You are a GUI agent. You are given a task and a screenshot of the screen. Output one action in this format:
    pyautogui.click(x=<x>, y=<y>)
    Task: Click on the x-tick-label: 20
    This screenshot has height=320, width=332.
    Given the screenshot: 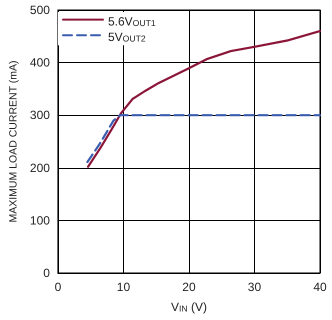 What is the action you would take?
    pyautogui.click(x=189, y=287)
    